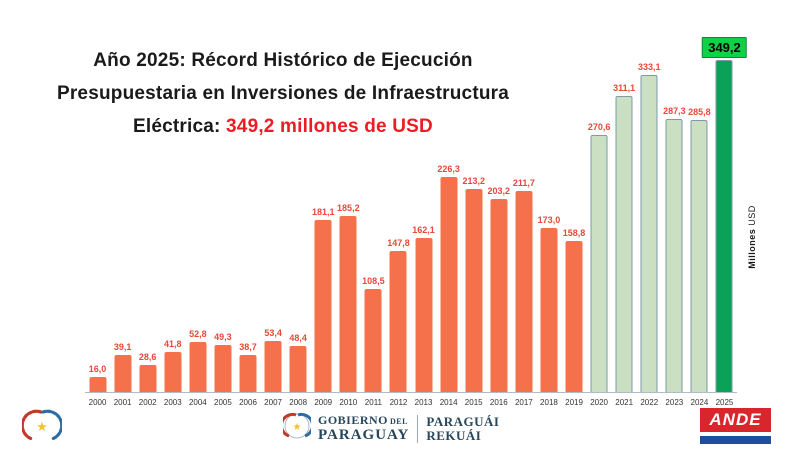 The image size is (800, 451). What do you see at coordinates (323, 306) in the screenshot?
I see `bar-2009` at bounding box center [323, 306].